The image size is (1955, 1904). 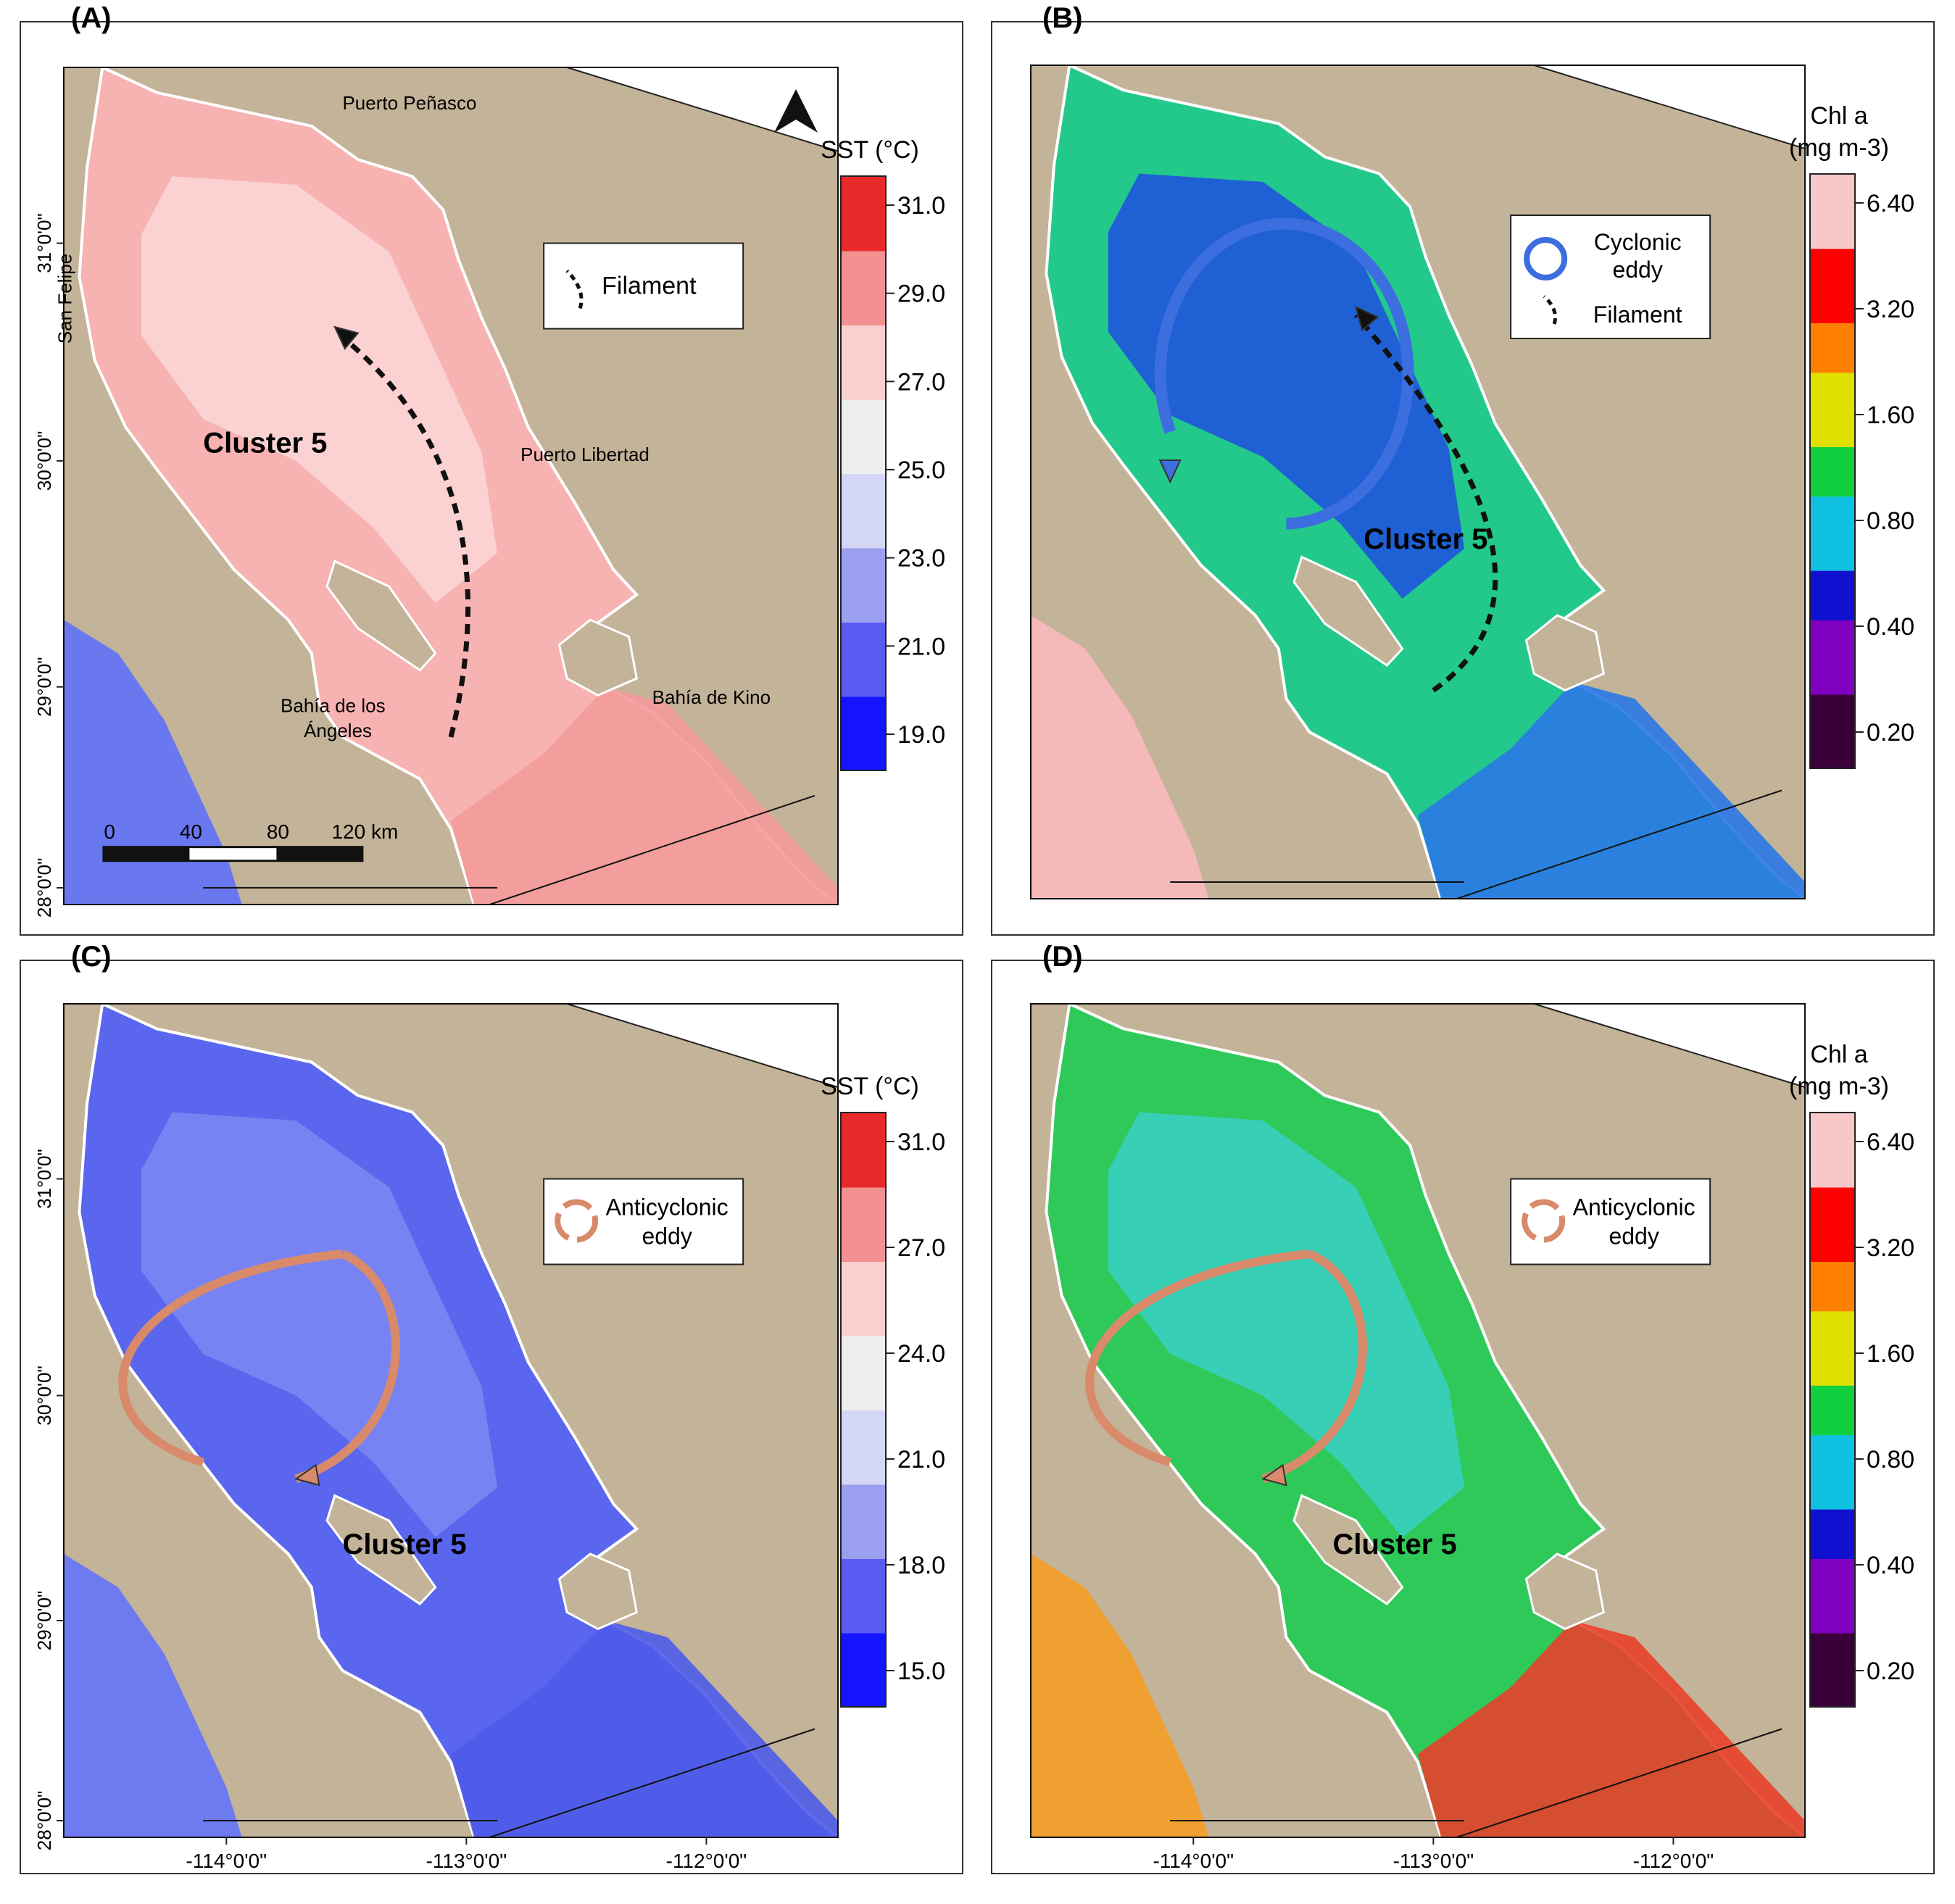 What do you see at coordinates (1284, 373) in the screenshot?
I see `cyclonic-eddy-arrow` at bounding box center [1284, 373].